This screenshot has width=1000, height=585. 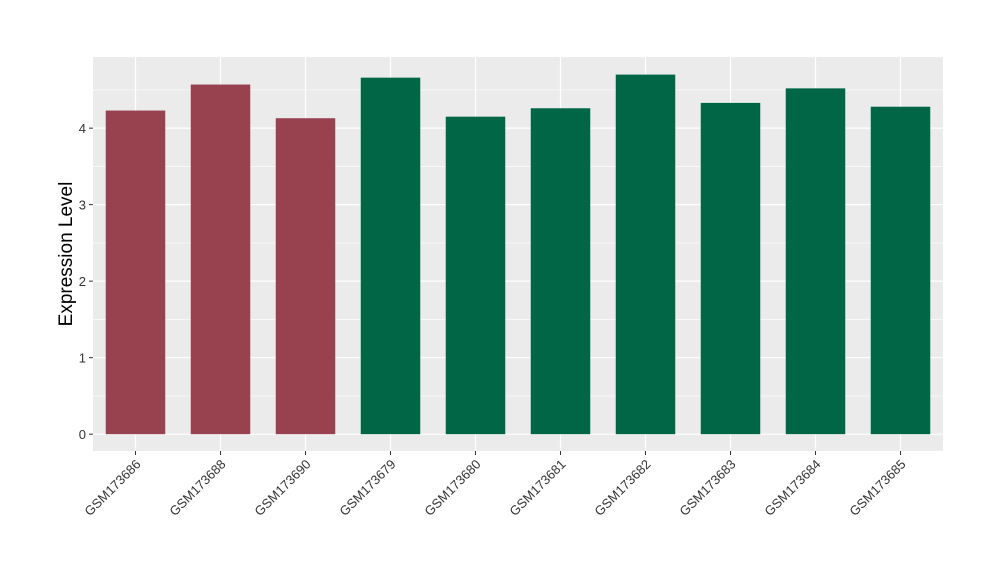 I want to click on bar-GSM173681, so click(x=560, y=271).